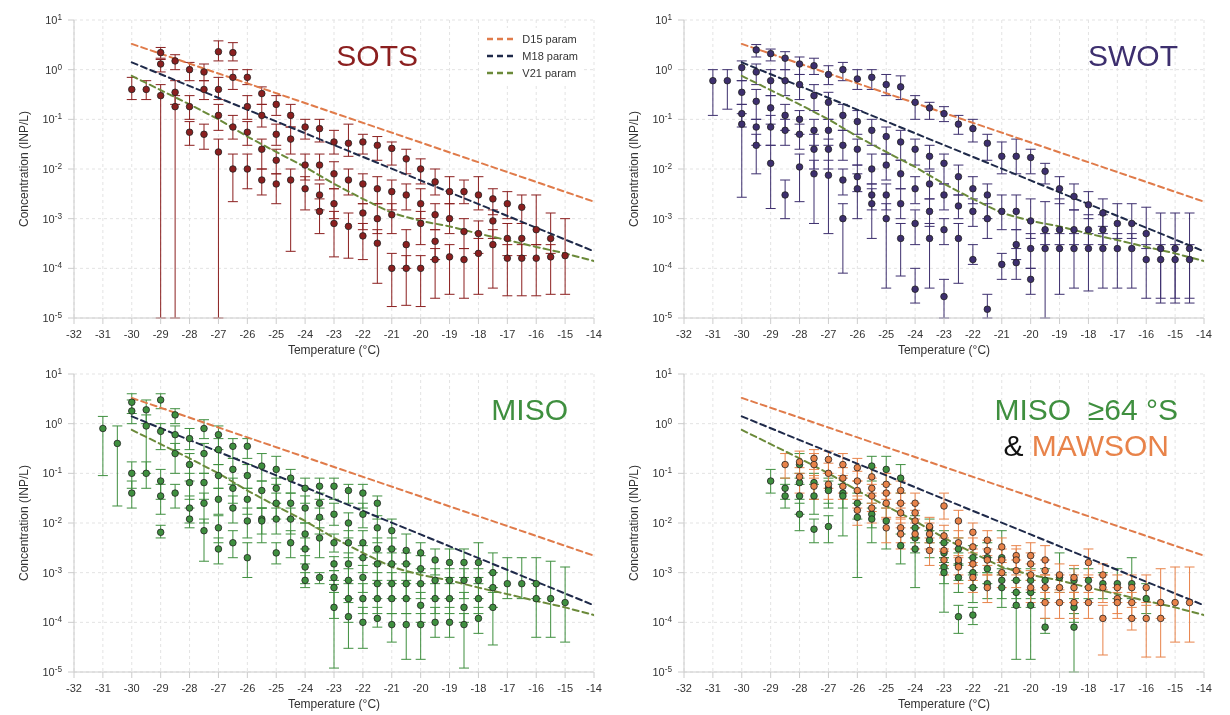  Describe the element at coordinates (549, 72) in the screenshot. I see `legend-label: V21 param` at that location.